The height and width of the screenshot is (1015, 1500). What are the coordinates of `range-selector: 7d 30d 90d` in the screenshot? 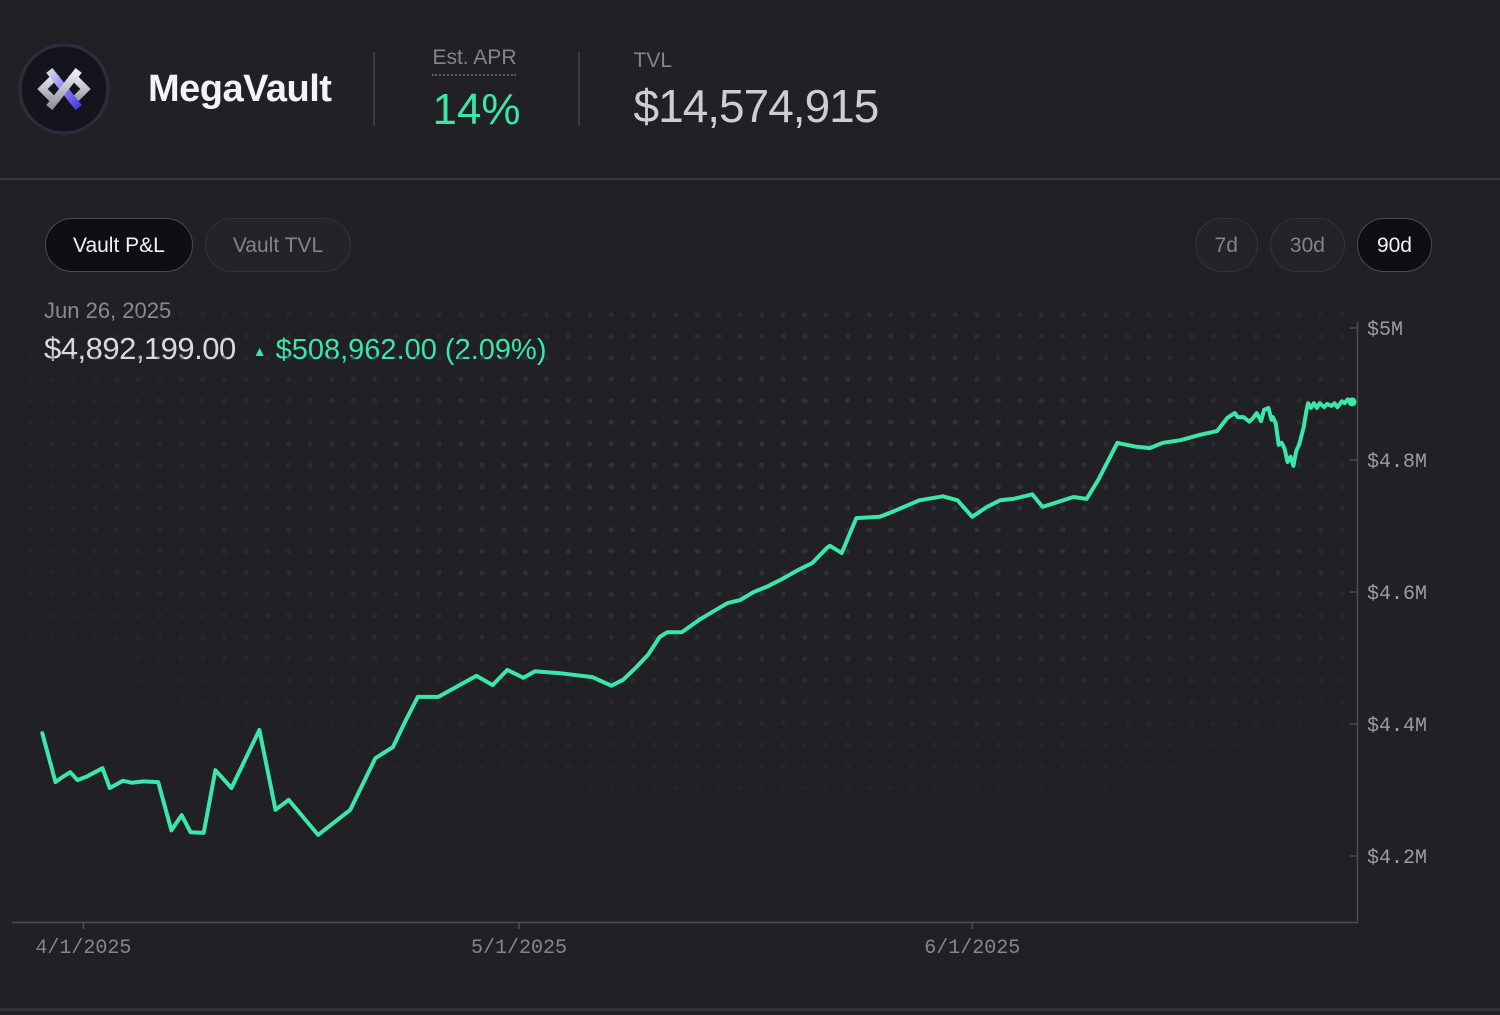 It's located at (1313, 245).